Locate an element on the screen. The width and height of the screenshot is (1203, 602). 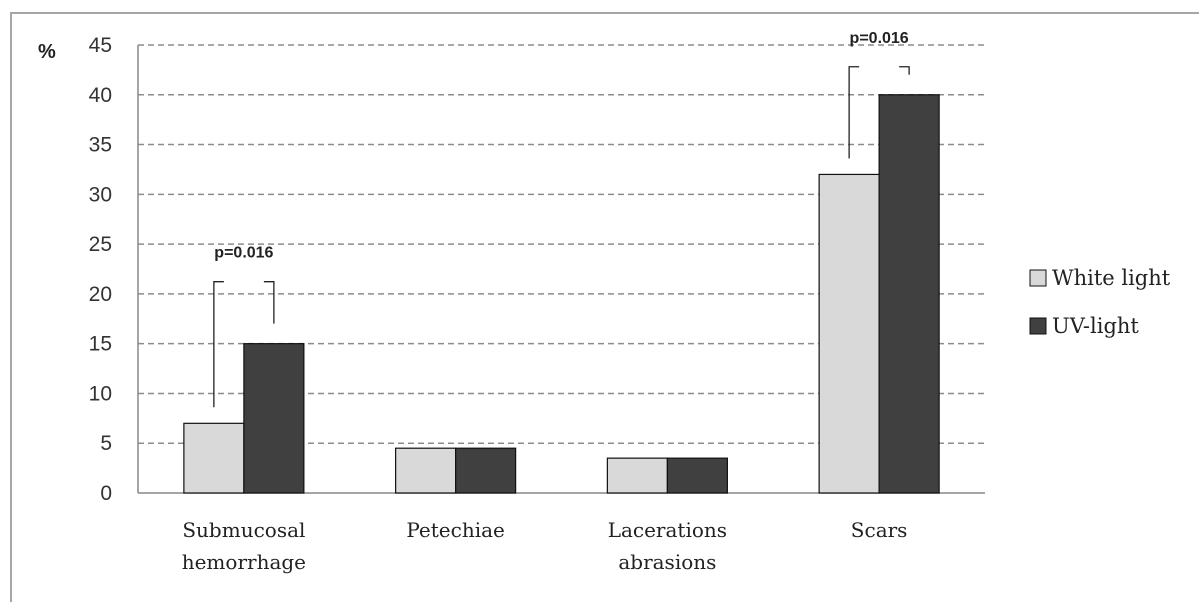
y-tick-label: 20 is located at coordinates (100, 294).